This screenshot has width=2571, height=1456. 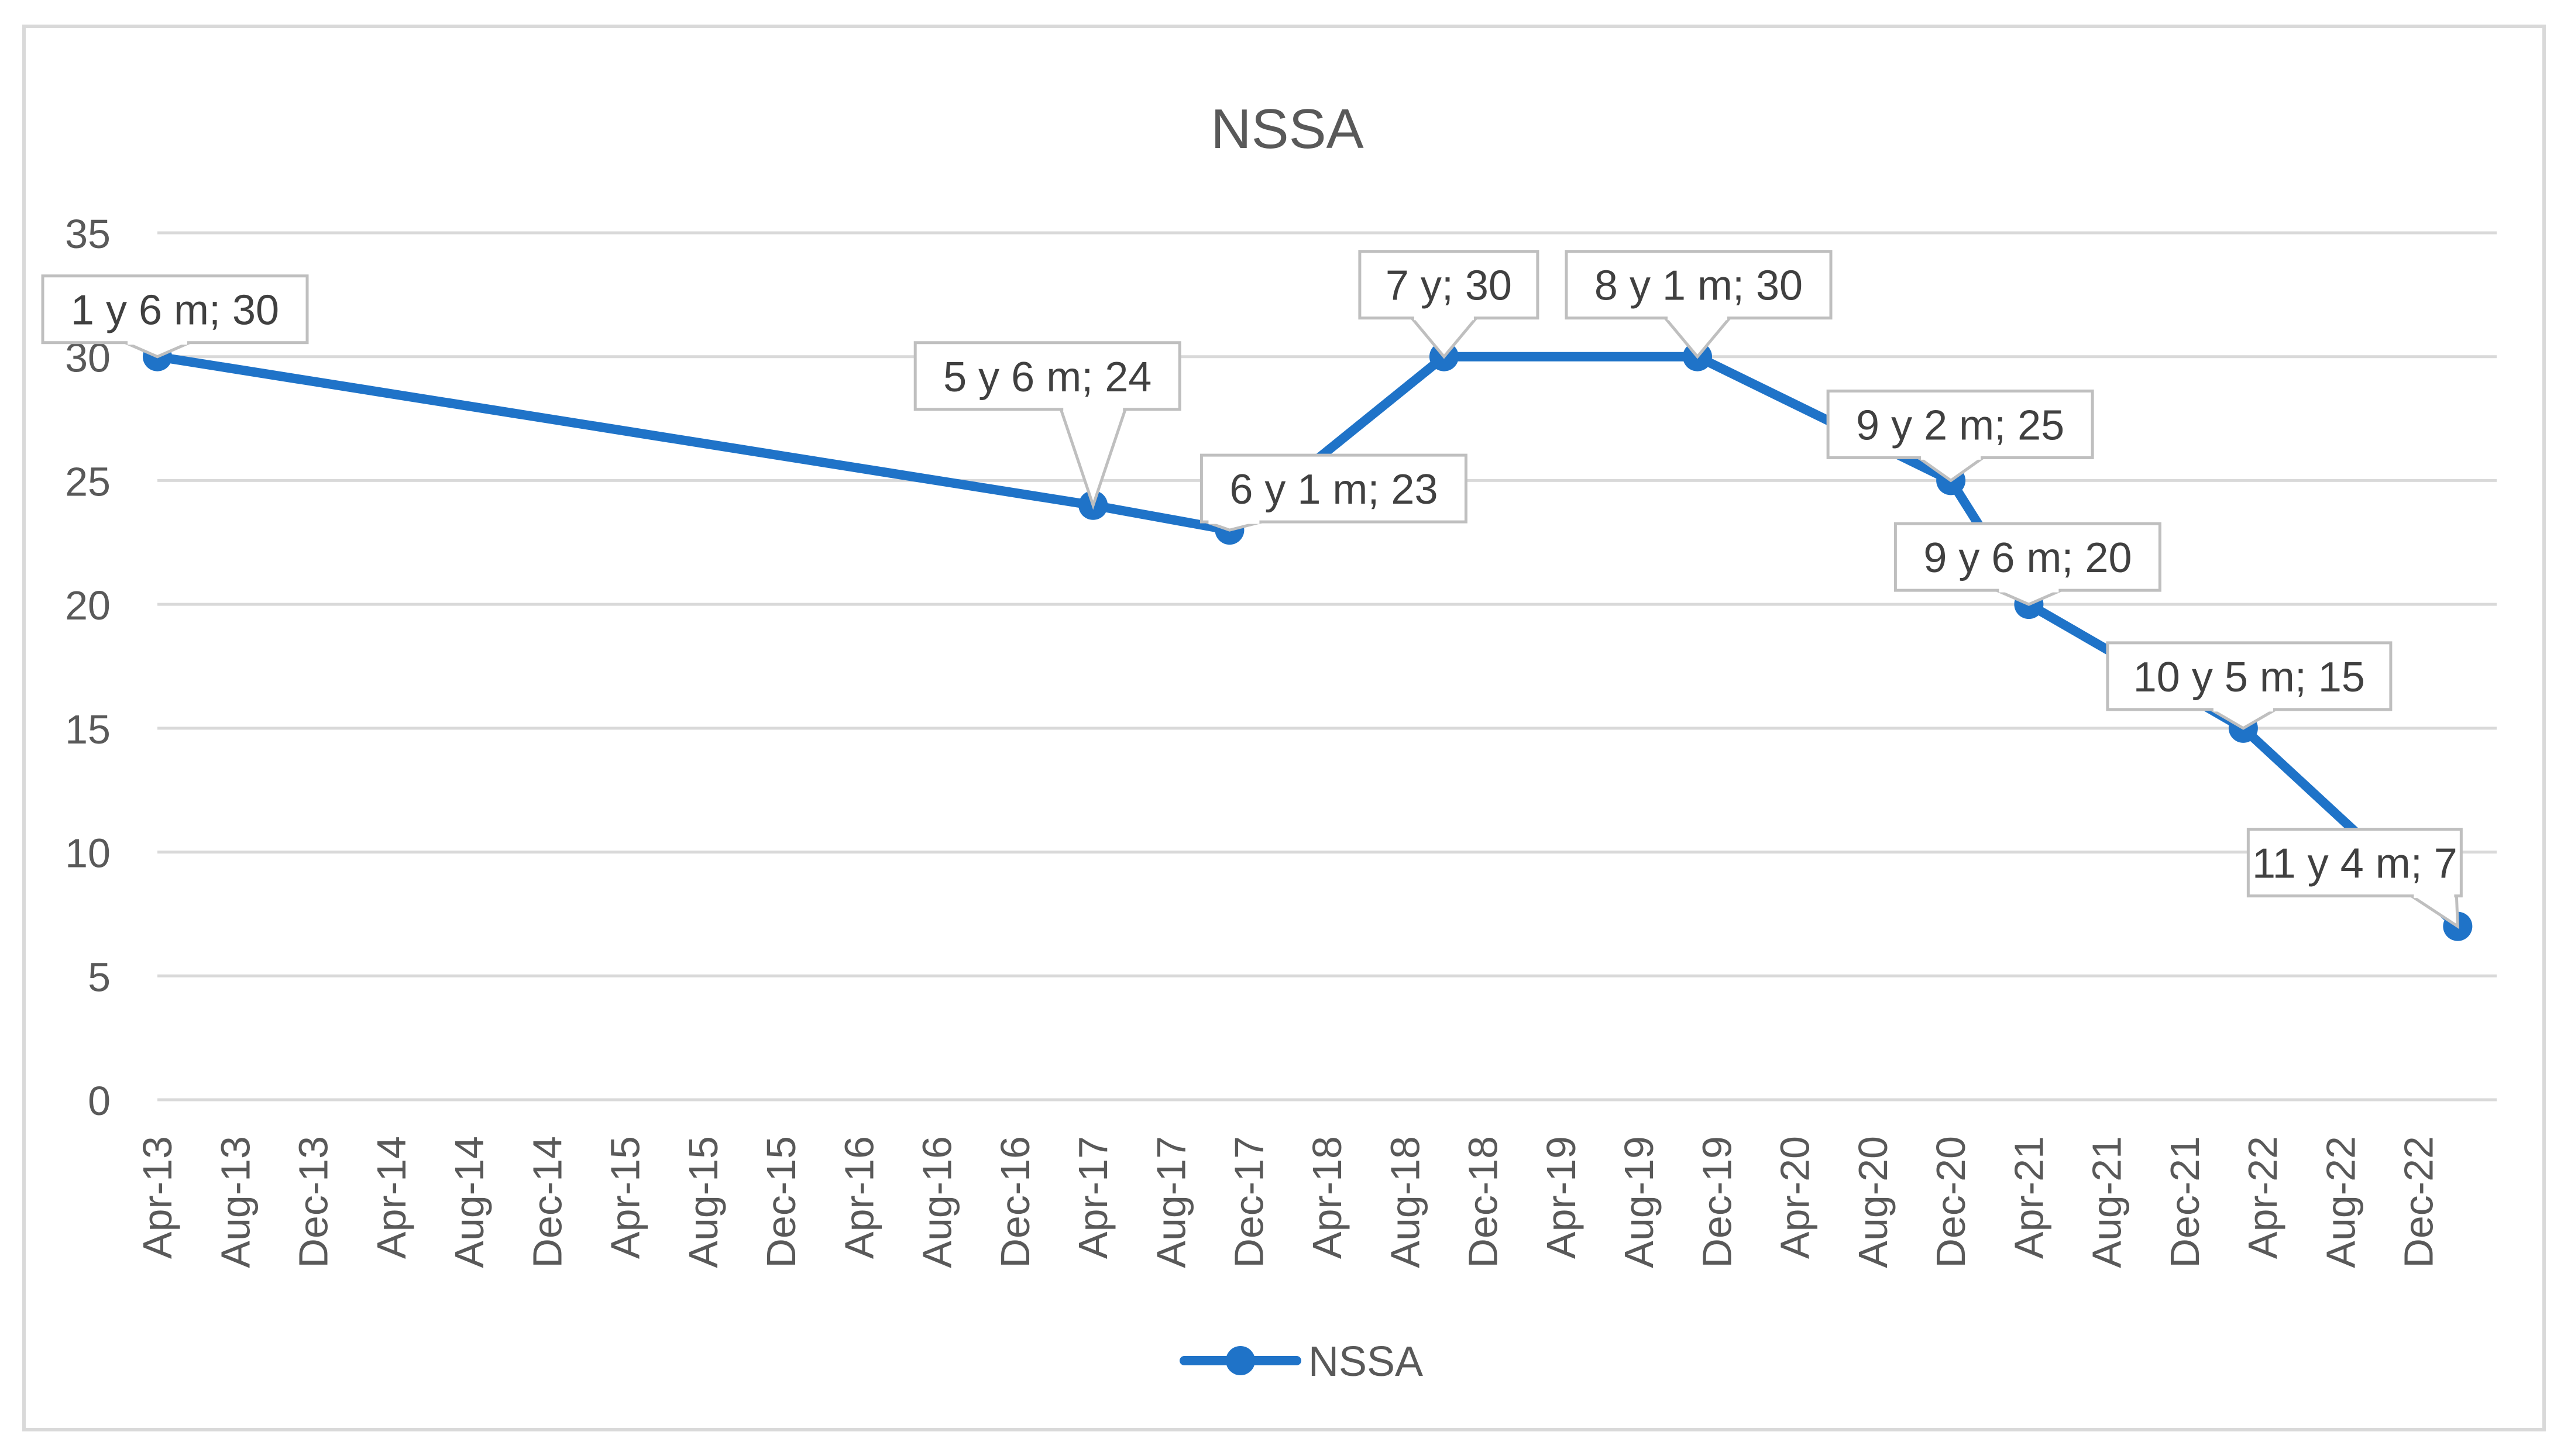 I want to click on data-label-callout: 9 y 2 m; 25, so click(x=1960, y=436).